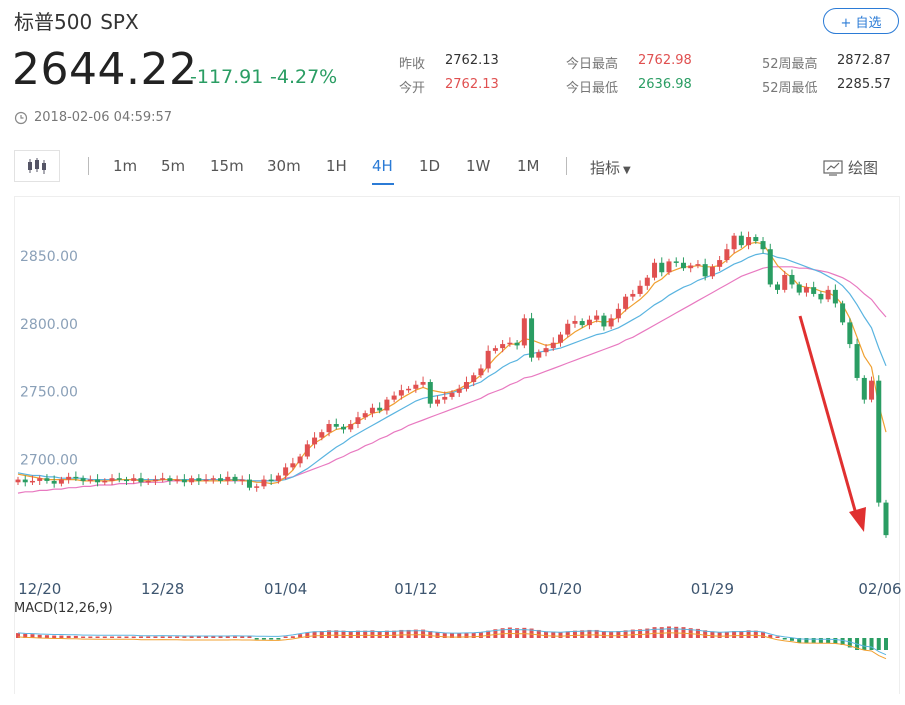  What do you see at coordinates (125, 166) in the screenshot?
I see `period-1m: 1m` at bounding box center [125, 166].